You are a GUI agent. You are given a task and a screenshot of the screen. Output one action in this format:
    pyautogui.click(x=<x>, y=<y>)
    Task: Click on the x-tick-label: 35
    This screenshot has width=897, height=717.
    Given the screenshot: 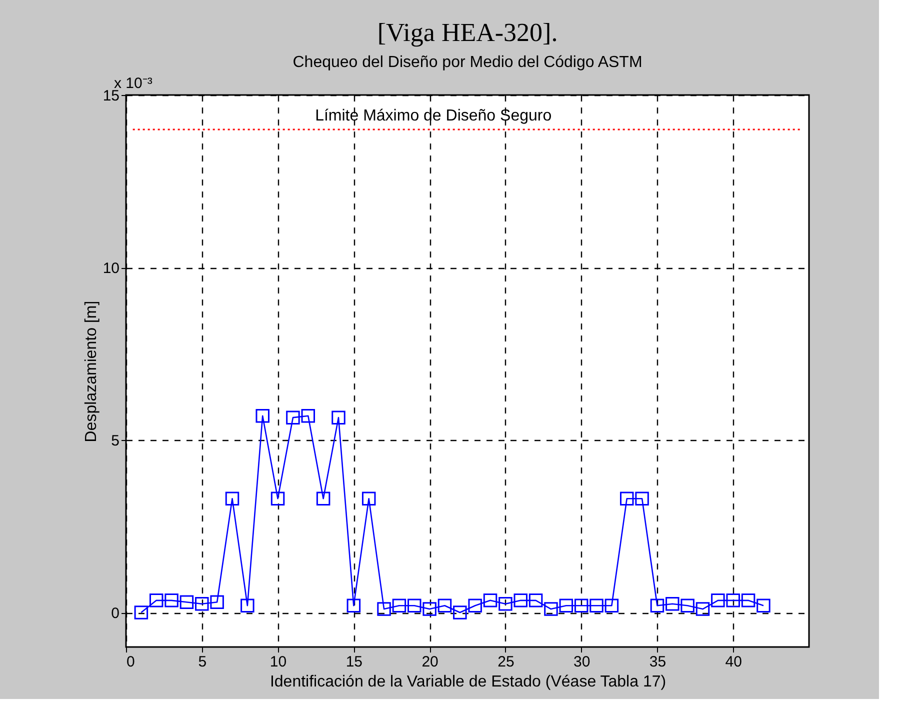 What is the action you would take?
    pyautogui.click(x=657, y=662)
    